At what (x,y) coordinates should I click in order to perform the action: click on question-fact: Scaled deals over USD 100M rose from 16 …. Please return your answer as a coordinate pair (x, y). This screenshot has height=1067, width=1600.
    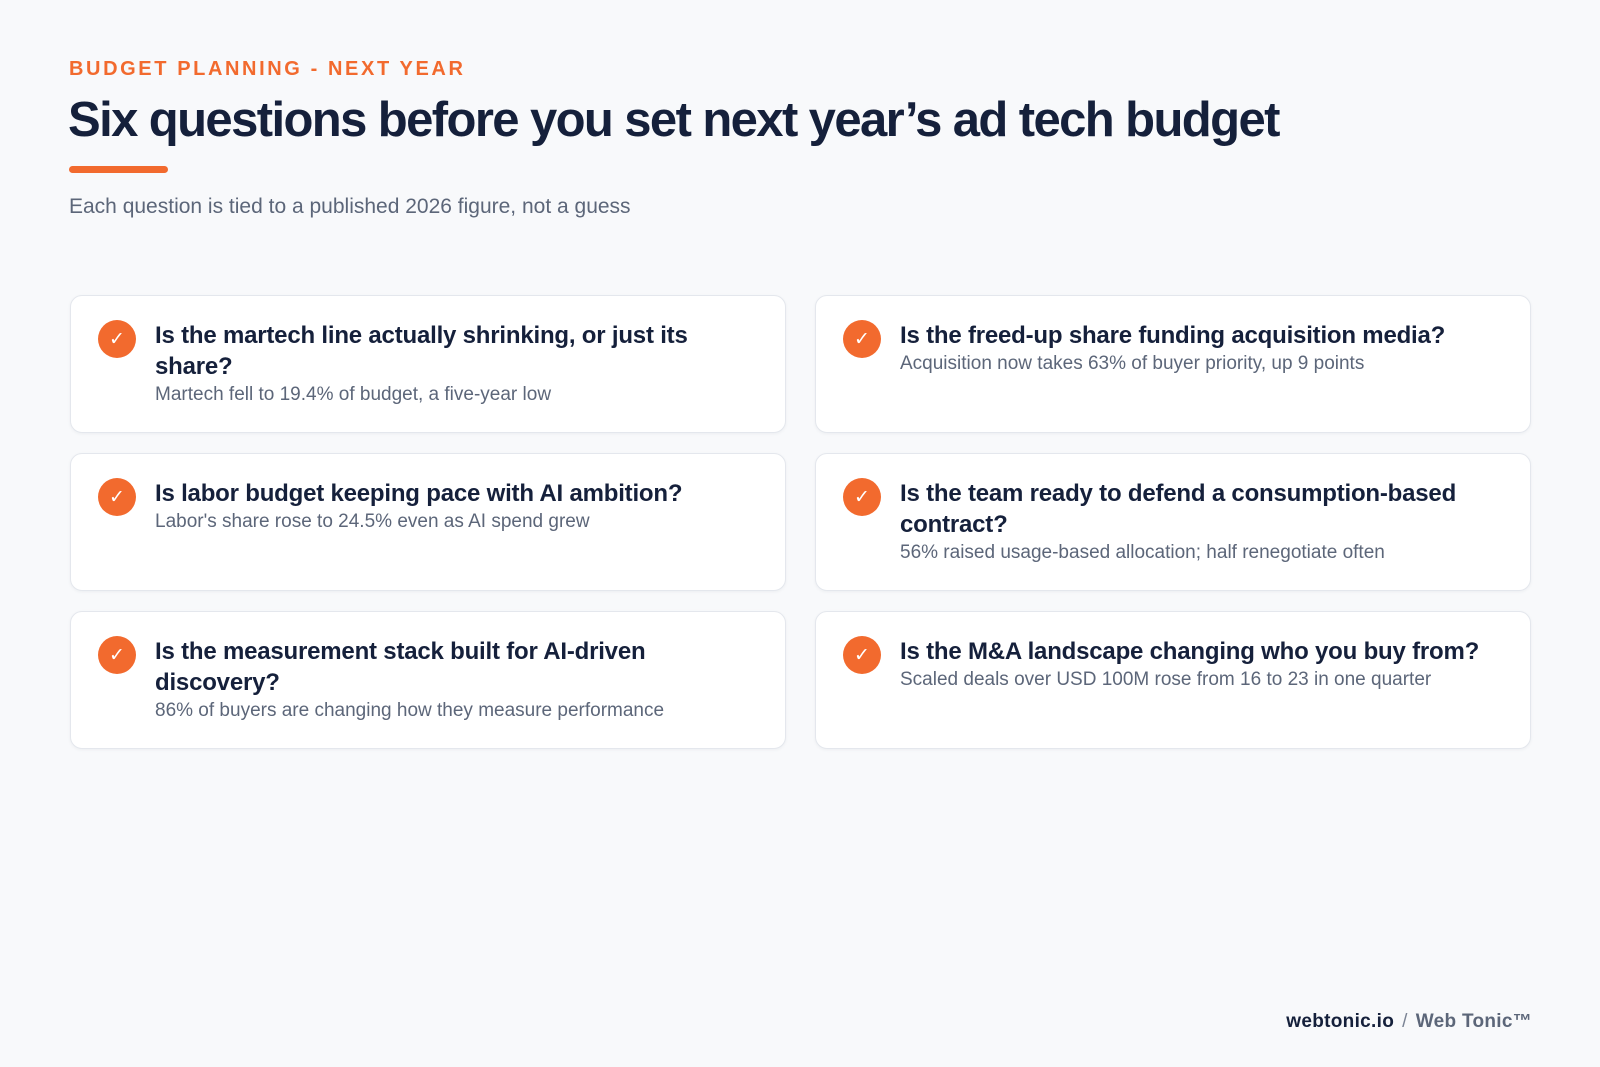
    Looking at the image, I should click on (1166, 679).